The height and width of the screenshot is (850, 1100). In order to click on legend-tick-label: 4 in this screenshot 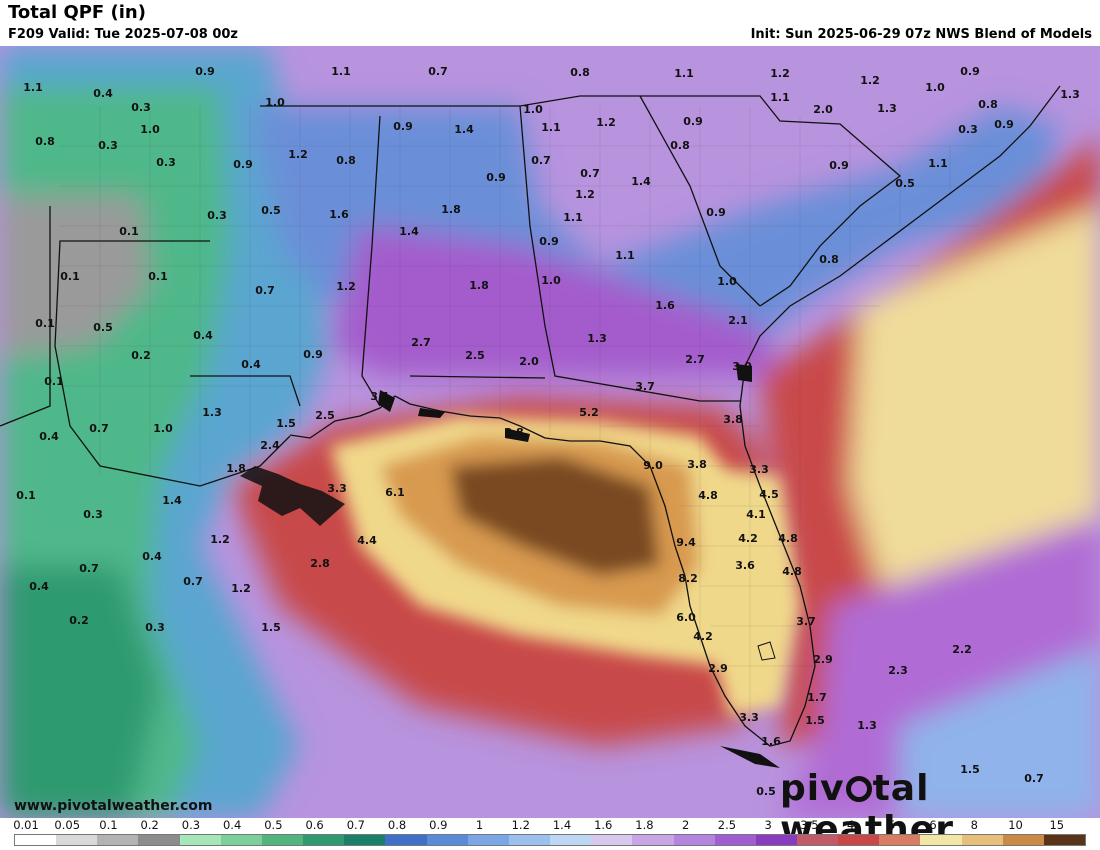, I will do `click(850, 825)`.